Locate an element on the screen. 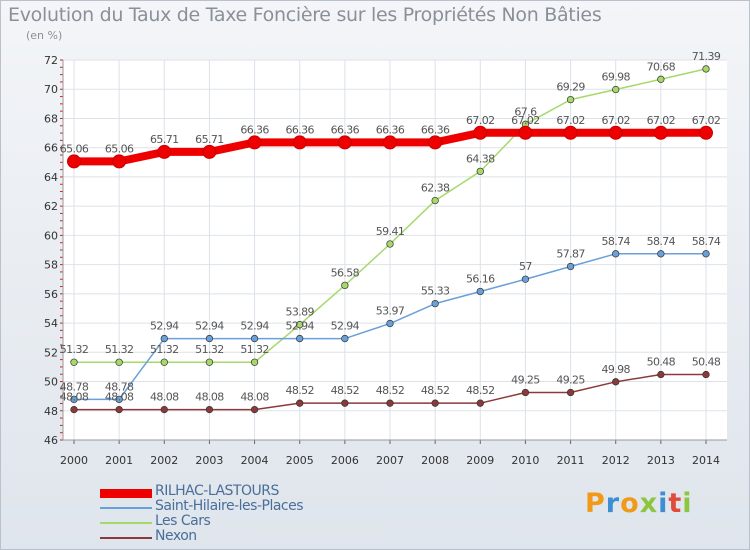  data-label: 67.6 is located at coordinates (525, 111).